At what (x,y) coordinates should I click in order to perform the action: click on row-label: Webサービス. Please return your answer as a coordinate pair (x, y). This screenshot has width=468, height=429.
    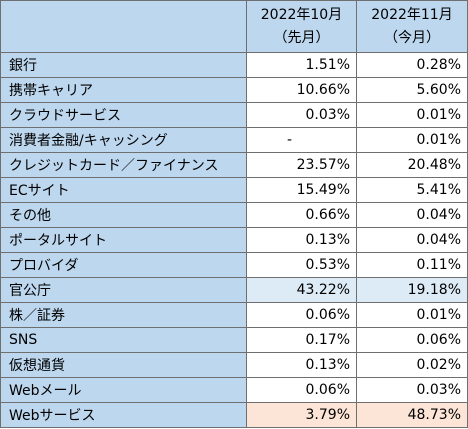
    Looking at the image, I should click on (123, 415).